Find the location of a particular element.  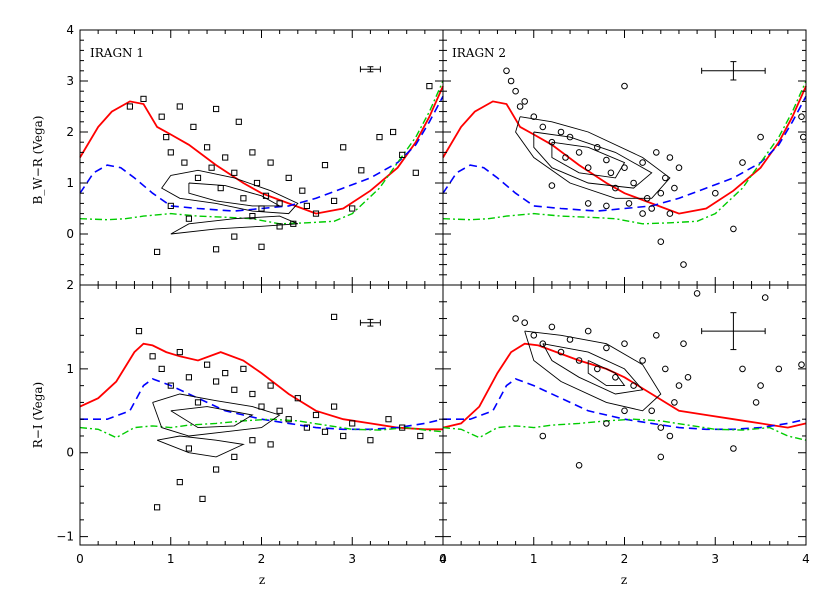

x-tick-label: 0 is located at coordinates (80, 559).